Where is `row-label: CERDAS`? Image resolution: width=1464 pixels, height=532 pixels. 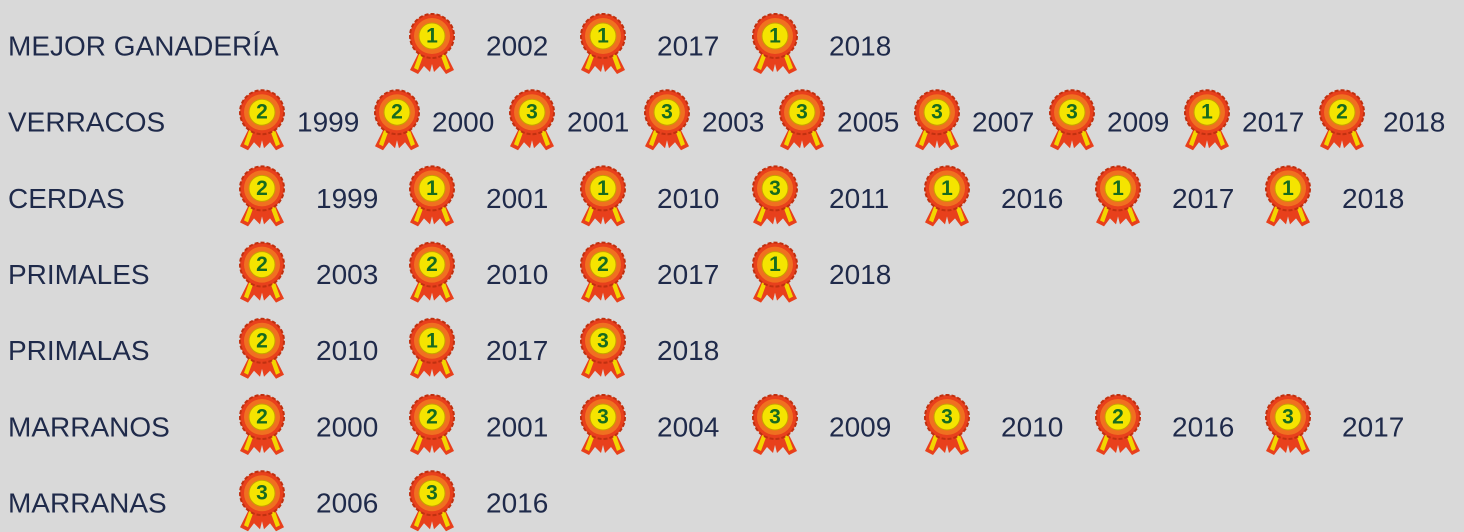
row-label: CERDAS is located at coordinates (66, 198).